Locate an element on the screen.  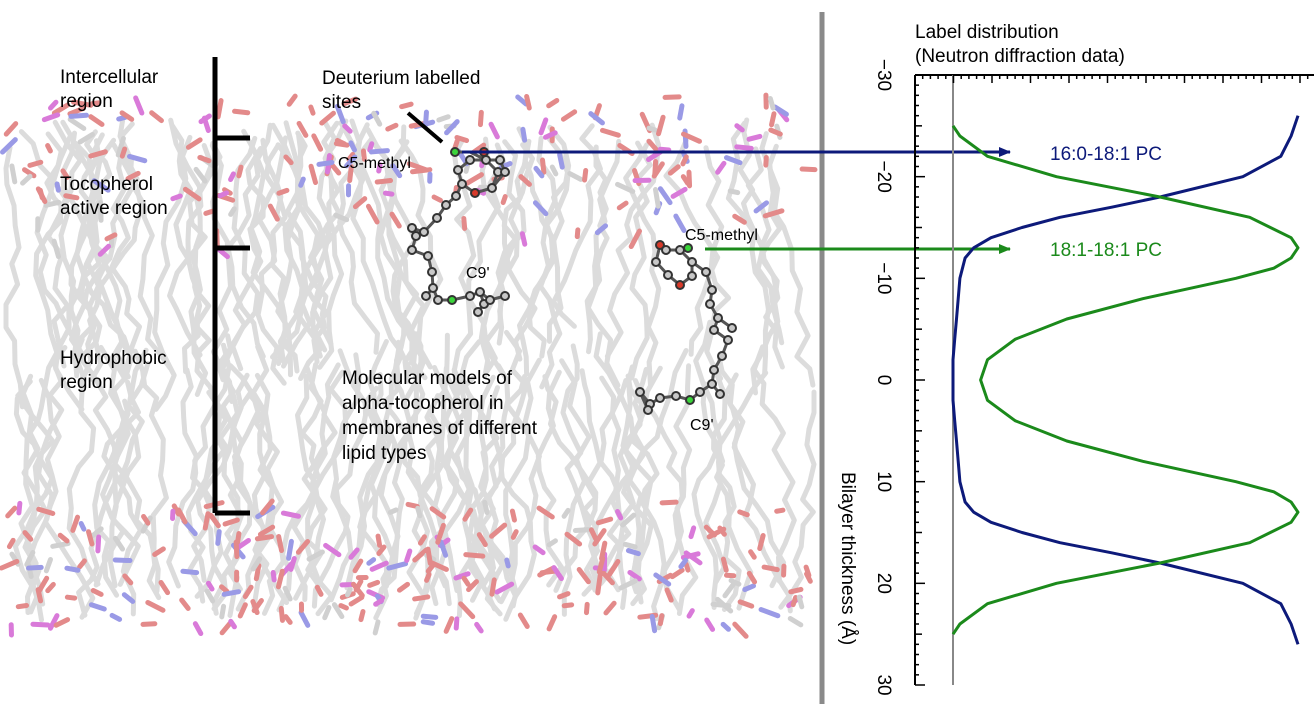
chart-tick-label: −10 is located at coordinates (883, 278).